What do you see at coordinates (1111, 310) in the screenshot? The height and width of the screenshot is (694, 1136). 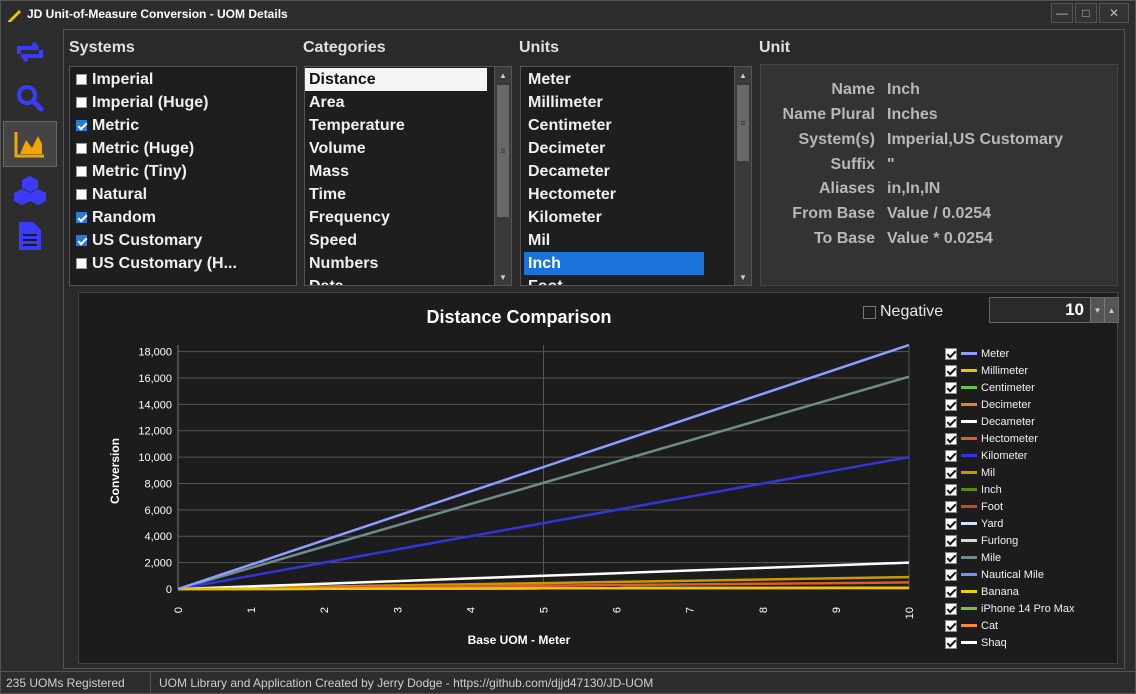 I see `spin-up-icon: ▲` at bounding box center [1111, 310].